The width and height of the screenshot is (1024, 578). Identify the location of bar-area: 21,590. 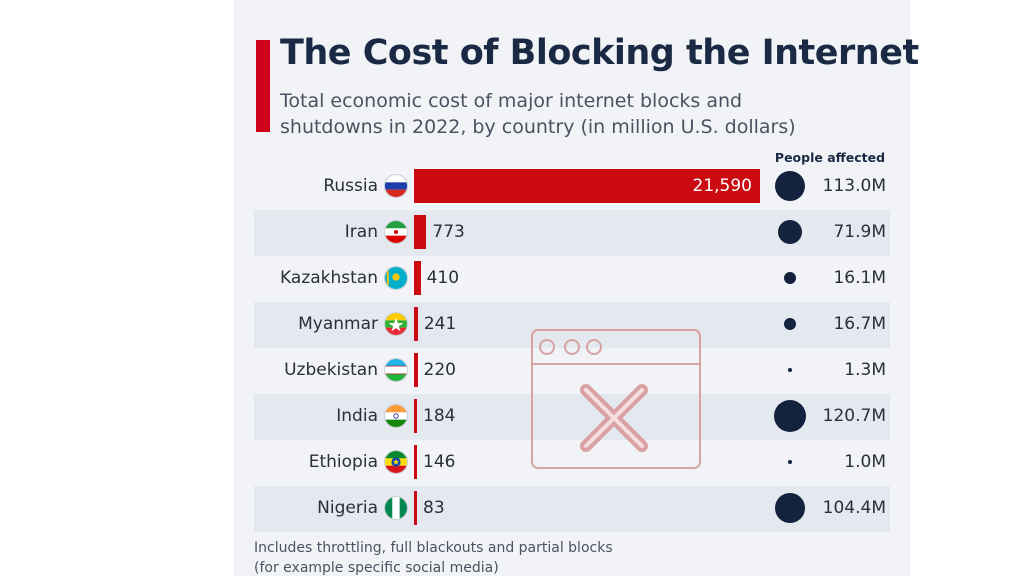
(589, 187).